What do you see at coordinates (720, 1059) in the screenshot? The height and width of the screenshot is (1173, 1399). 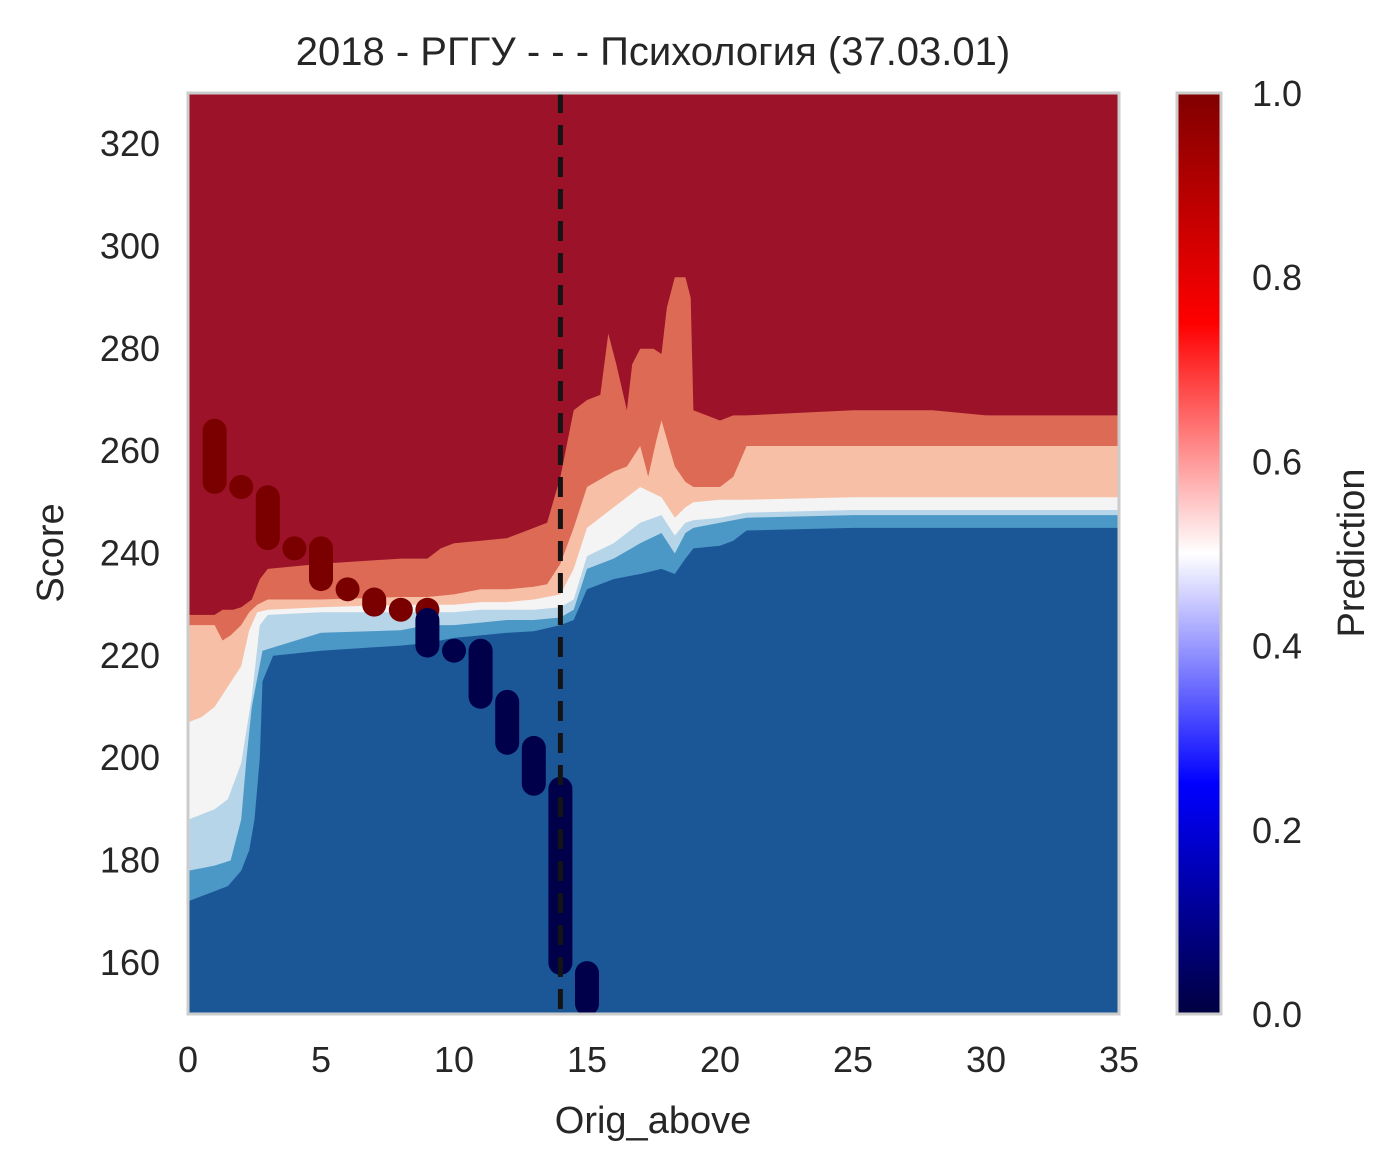 I see `x-tick-label: 20` at bounding box center [720, 1059].